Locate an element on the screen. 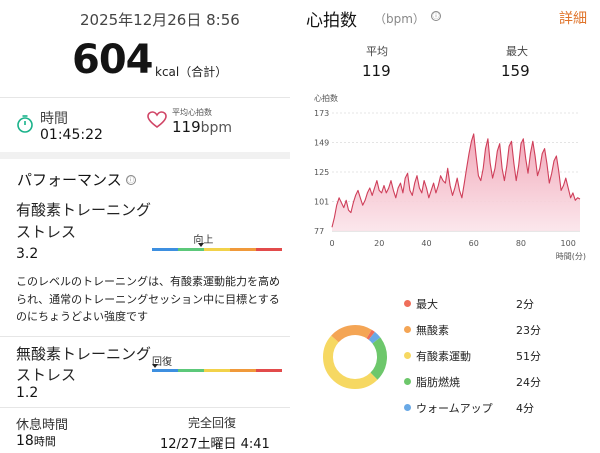  hr-max-label: 最大 is located at coordinates (517, 51).